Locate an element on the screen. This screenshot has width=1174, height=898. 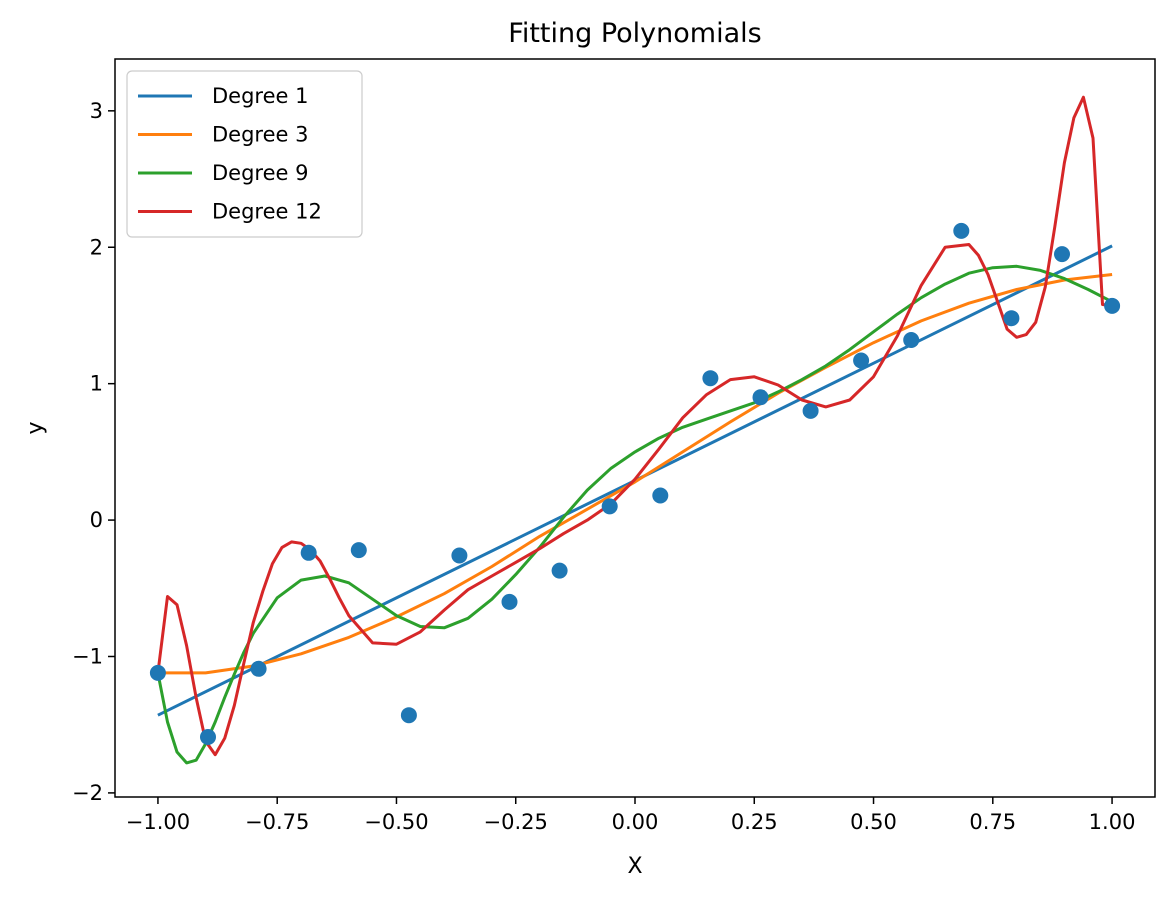
legend: Degree 1 Degree 3 Degree 9 Degree 12 is located at coordinates (244, 154).